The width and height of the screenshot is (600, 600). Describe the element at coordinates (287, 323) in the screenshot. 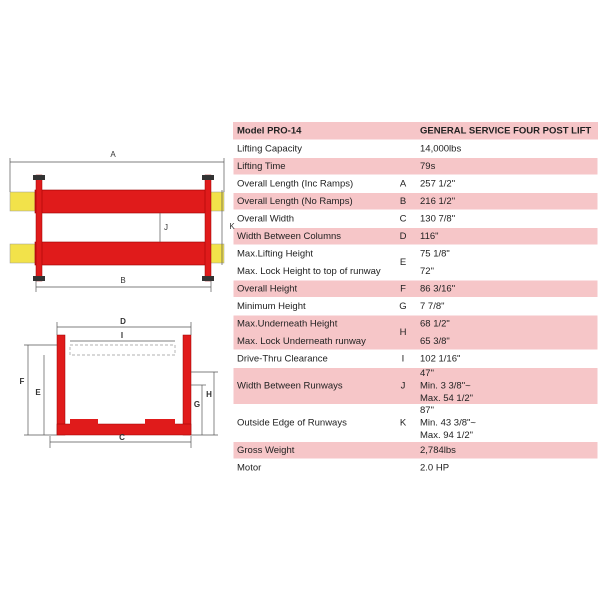

I see `label-cell: Max.Underneath Height` at that location.